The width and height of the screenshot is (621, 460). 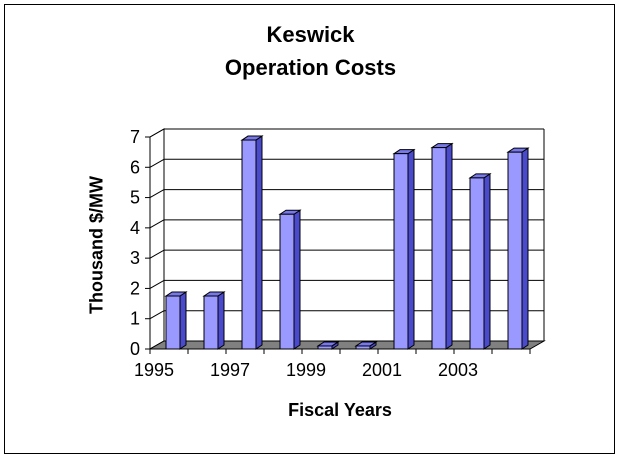 What do you see at coordinates (401, 251) in the screenshot?
I see `bar-2001` at bounding box center [401, 251].